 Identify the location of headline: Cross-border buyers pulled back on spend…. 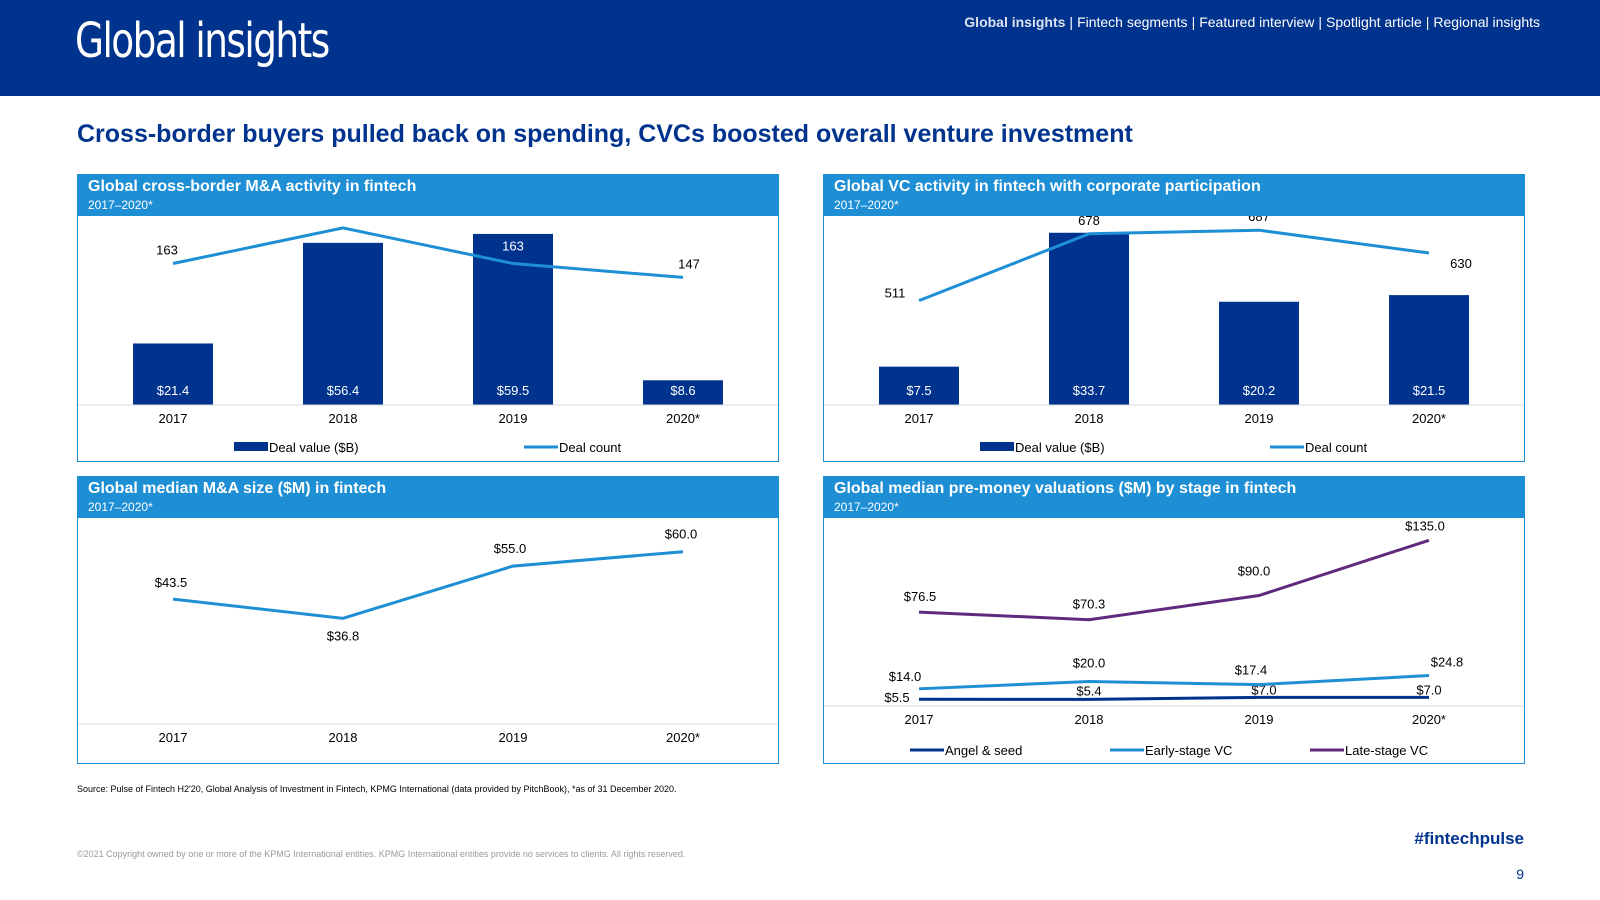
(605, 134).